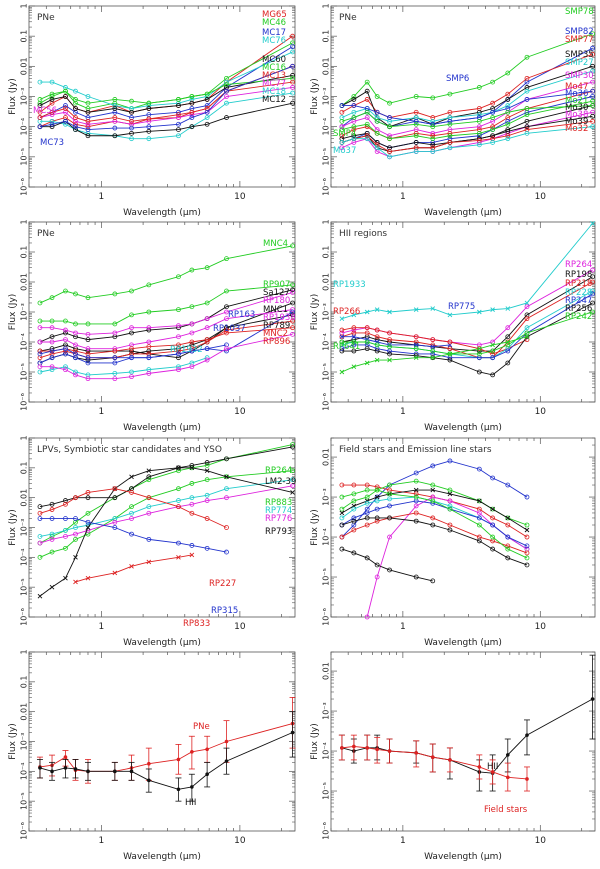 Image resolution: width=600 pixels, height=869 pixels. I want to click on series-label: RP163, so click(241, 315).